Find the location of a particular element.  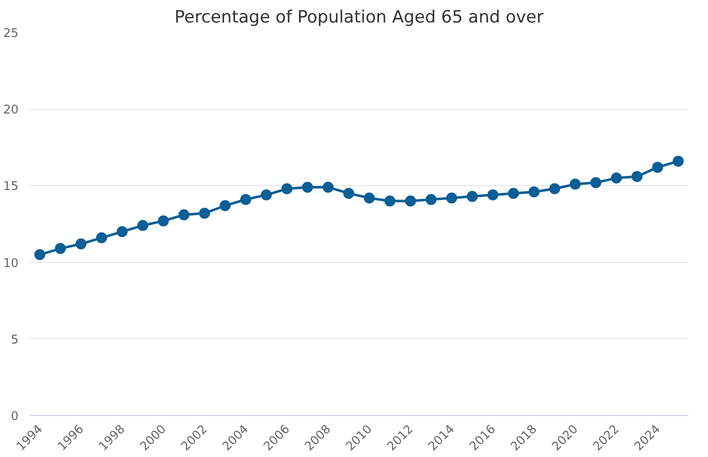

y-tick-label: 10 is located at coordinates (11, 263).